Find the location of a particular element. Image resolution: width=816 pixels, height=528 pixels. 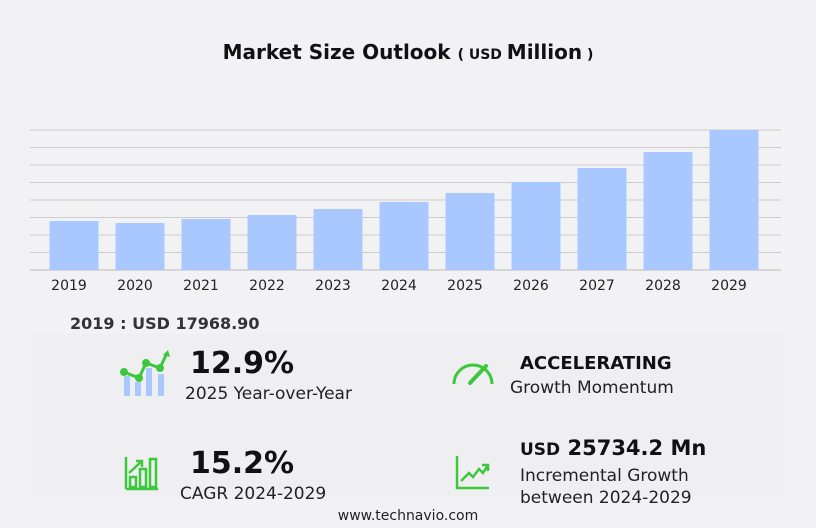

incremental-label-2: between 2024-2029 is located at coordinates (606, 498).